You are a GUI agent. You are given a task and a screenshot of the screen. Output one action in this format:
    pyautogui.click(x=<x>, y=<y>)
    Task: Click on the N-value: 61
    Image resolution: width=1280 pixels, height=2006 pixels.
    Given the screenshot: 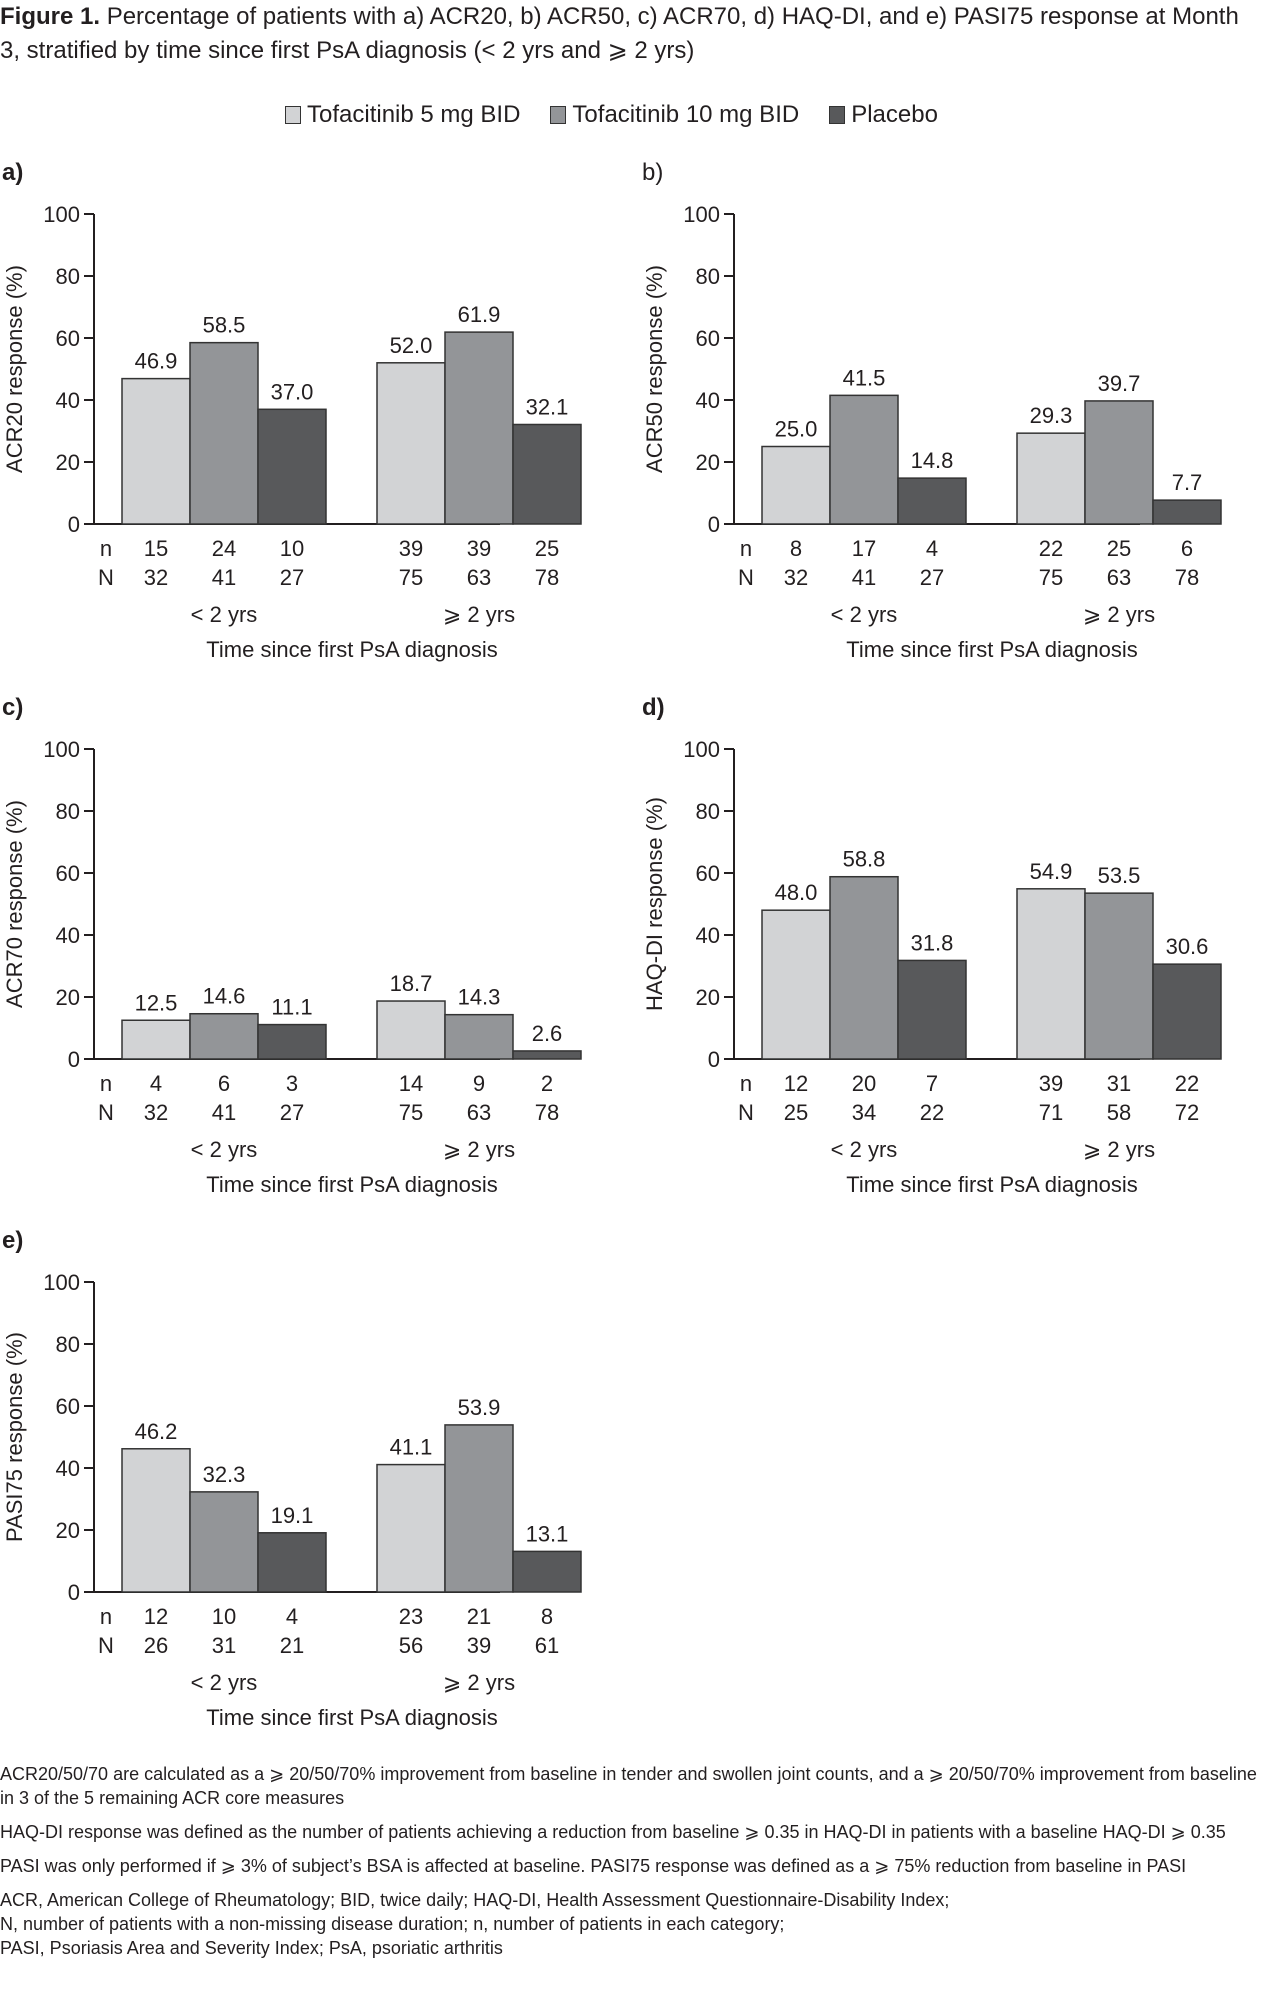 What is the action you would take?
    pyautogui.click(x=547, y=1645)
    